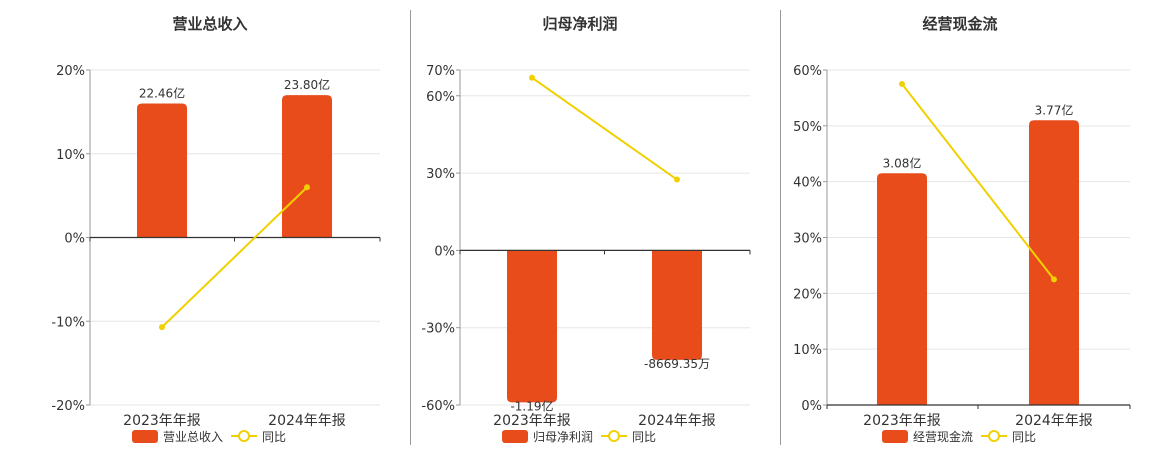 Image resolution: width=1160 pixels, height=450 pixels. What do you see at coordinates (902, 162) in the screenshot?
I see `bar-value-label: 3.08亿` at bounding box center [902, 162].